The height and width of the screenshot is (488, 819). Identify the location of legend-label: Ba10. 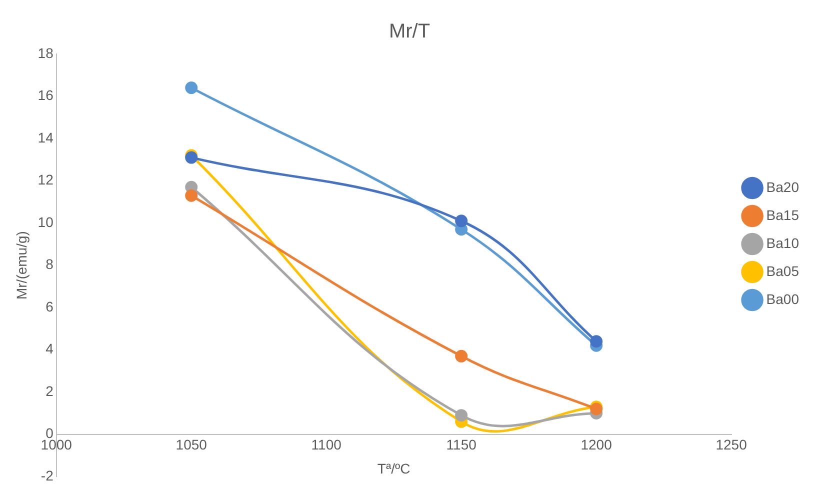
(783, 242).